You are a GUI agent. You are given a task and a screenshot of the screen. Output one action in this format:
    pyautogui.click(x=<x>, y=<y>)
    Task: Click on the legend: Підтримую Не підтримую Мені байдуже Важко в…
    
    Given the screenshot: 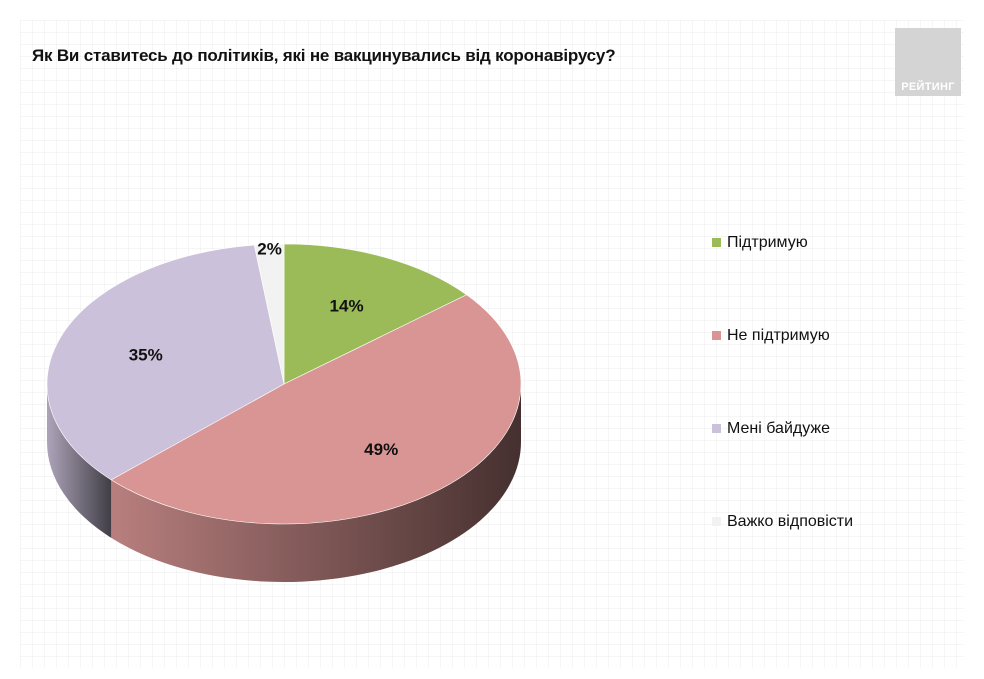 What is the action you would take?
    pyautogui.click(x=782, y=382)
    